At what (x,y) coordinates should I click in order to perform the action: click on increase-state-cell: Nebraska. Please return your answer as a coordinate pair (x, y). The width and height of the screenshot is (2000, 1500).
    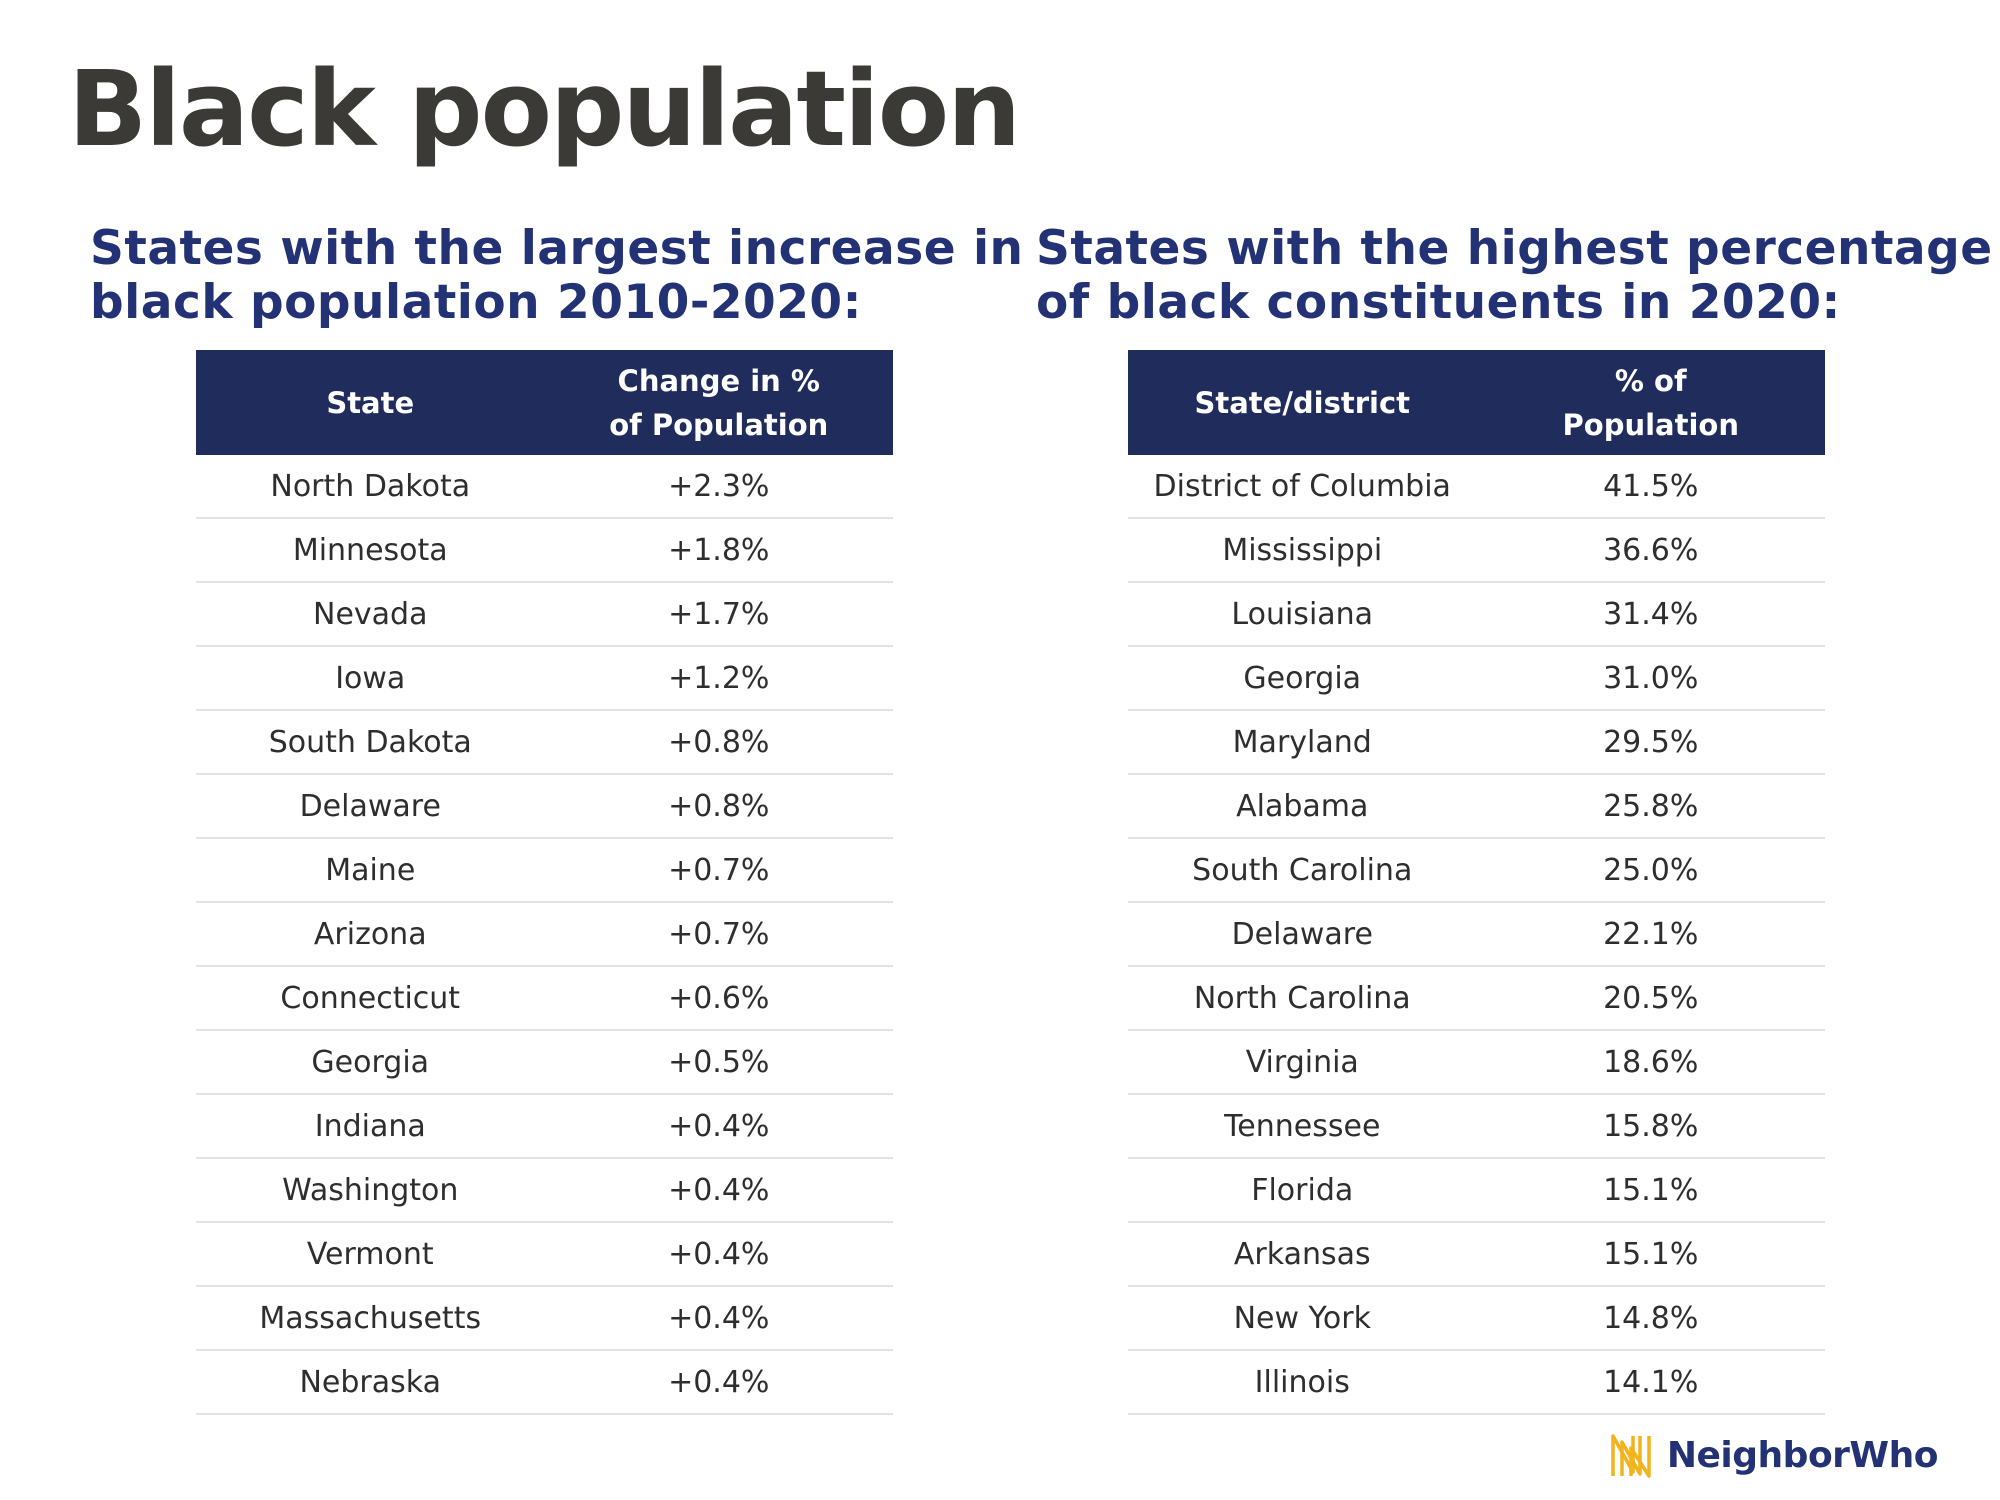
    Looking at the image, I should click on (370, 1382).